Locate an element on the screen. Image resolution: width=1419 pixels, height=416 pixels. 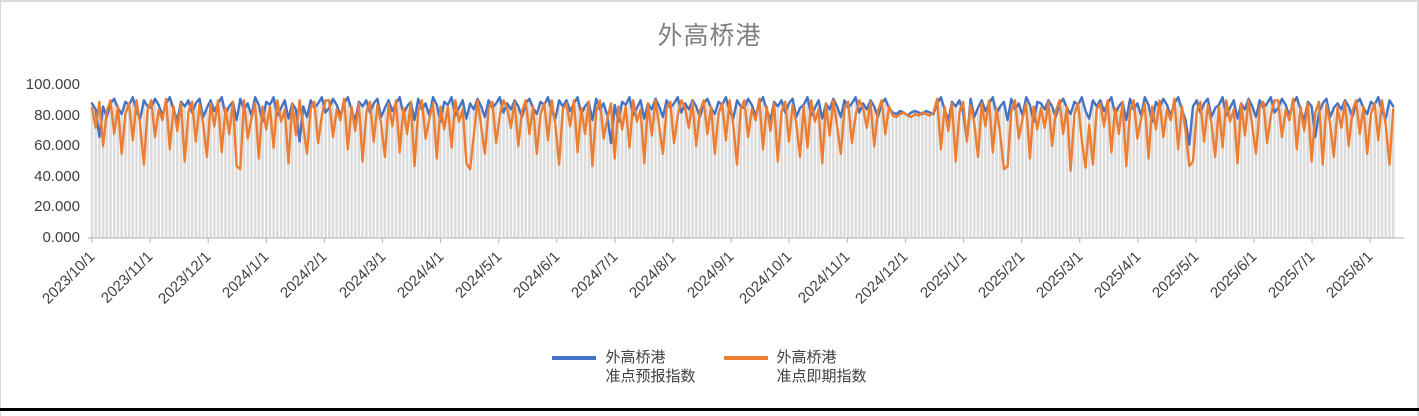
y-axis-tick-label: 20.000 is located at coordinates (57, 207).